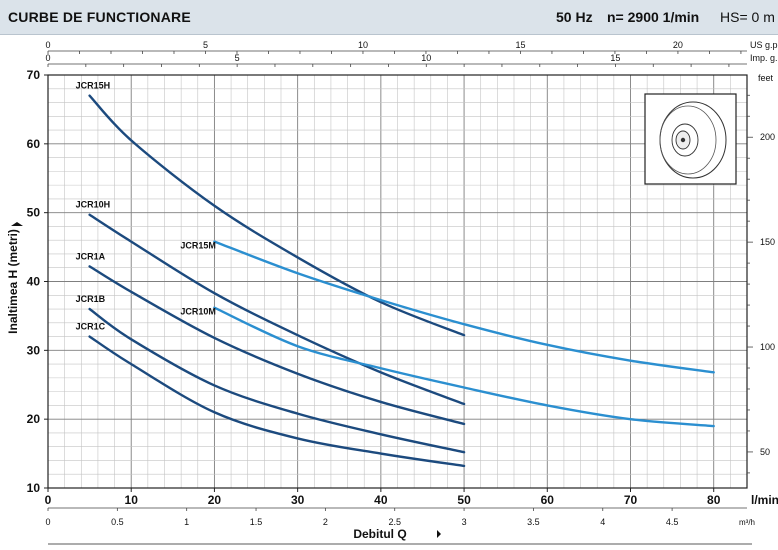  I want to click on m3h-tick-label: 3.5, so click(533, 522).